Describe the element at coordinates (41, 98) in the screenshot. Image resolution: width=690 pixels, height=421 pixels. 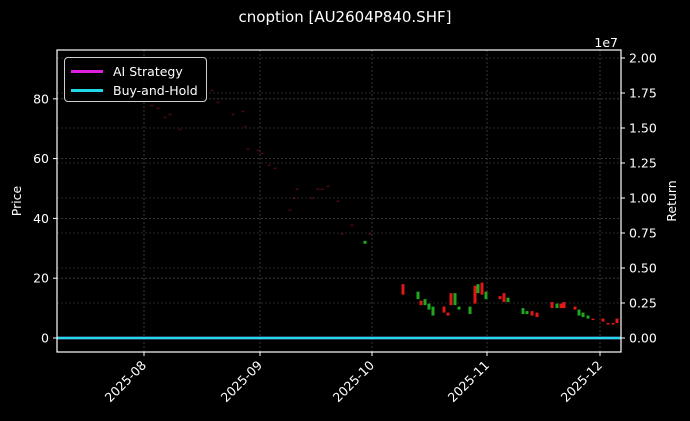
I see `price-tick-label: 80` at that location.